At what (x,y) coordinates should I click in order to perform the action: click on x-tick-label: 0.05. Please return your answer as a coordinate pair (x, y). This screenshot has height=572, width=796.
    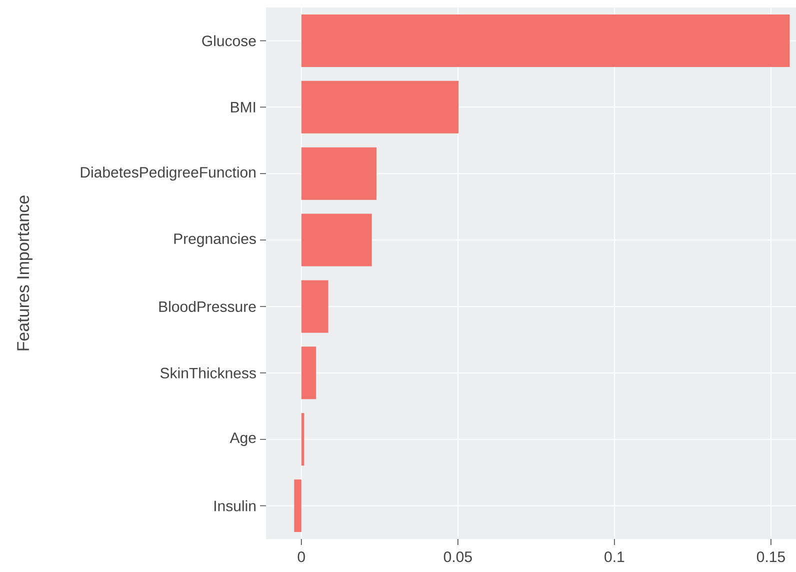
    Looking at the image, I should click on (458, 557).